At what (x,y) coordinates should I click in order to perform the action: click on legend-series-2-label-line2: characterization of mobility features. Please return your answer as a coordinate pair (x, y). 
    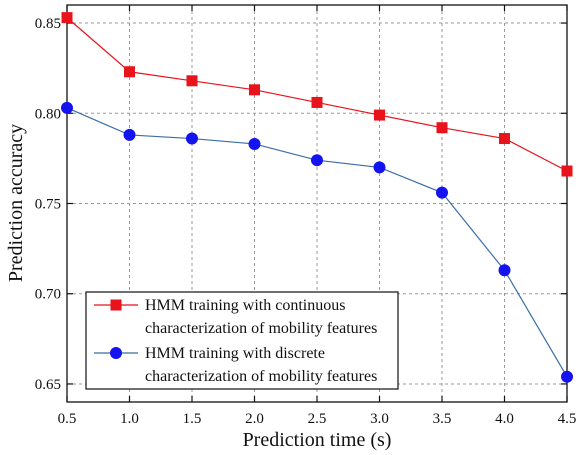
    Looking at the image, I should click on (261, 376).